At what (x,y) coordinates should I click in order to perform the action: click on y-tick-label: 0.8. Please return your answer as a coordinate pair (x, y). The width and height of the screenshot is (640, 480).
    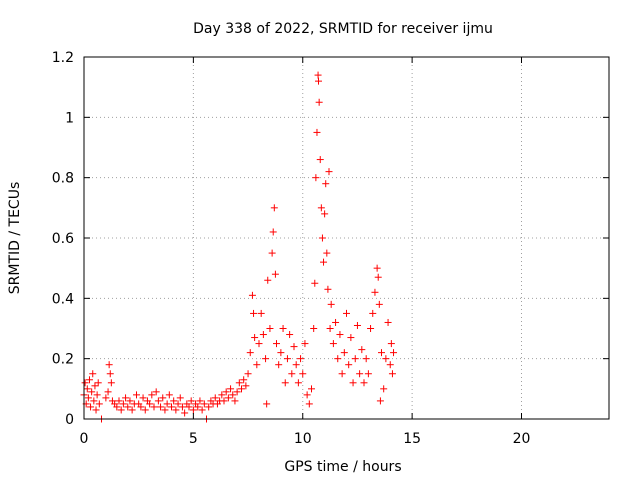
    Looking at the image, I should click on (63, 179).